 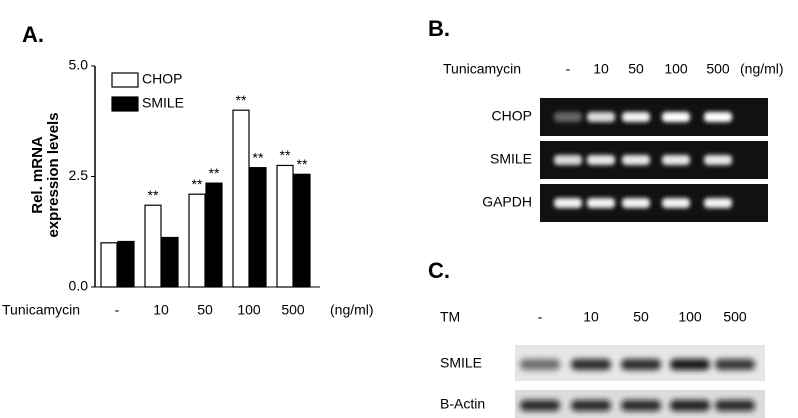 I want to click on legend-label: SMILE, so click(x=163, y=103).